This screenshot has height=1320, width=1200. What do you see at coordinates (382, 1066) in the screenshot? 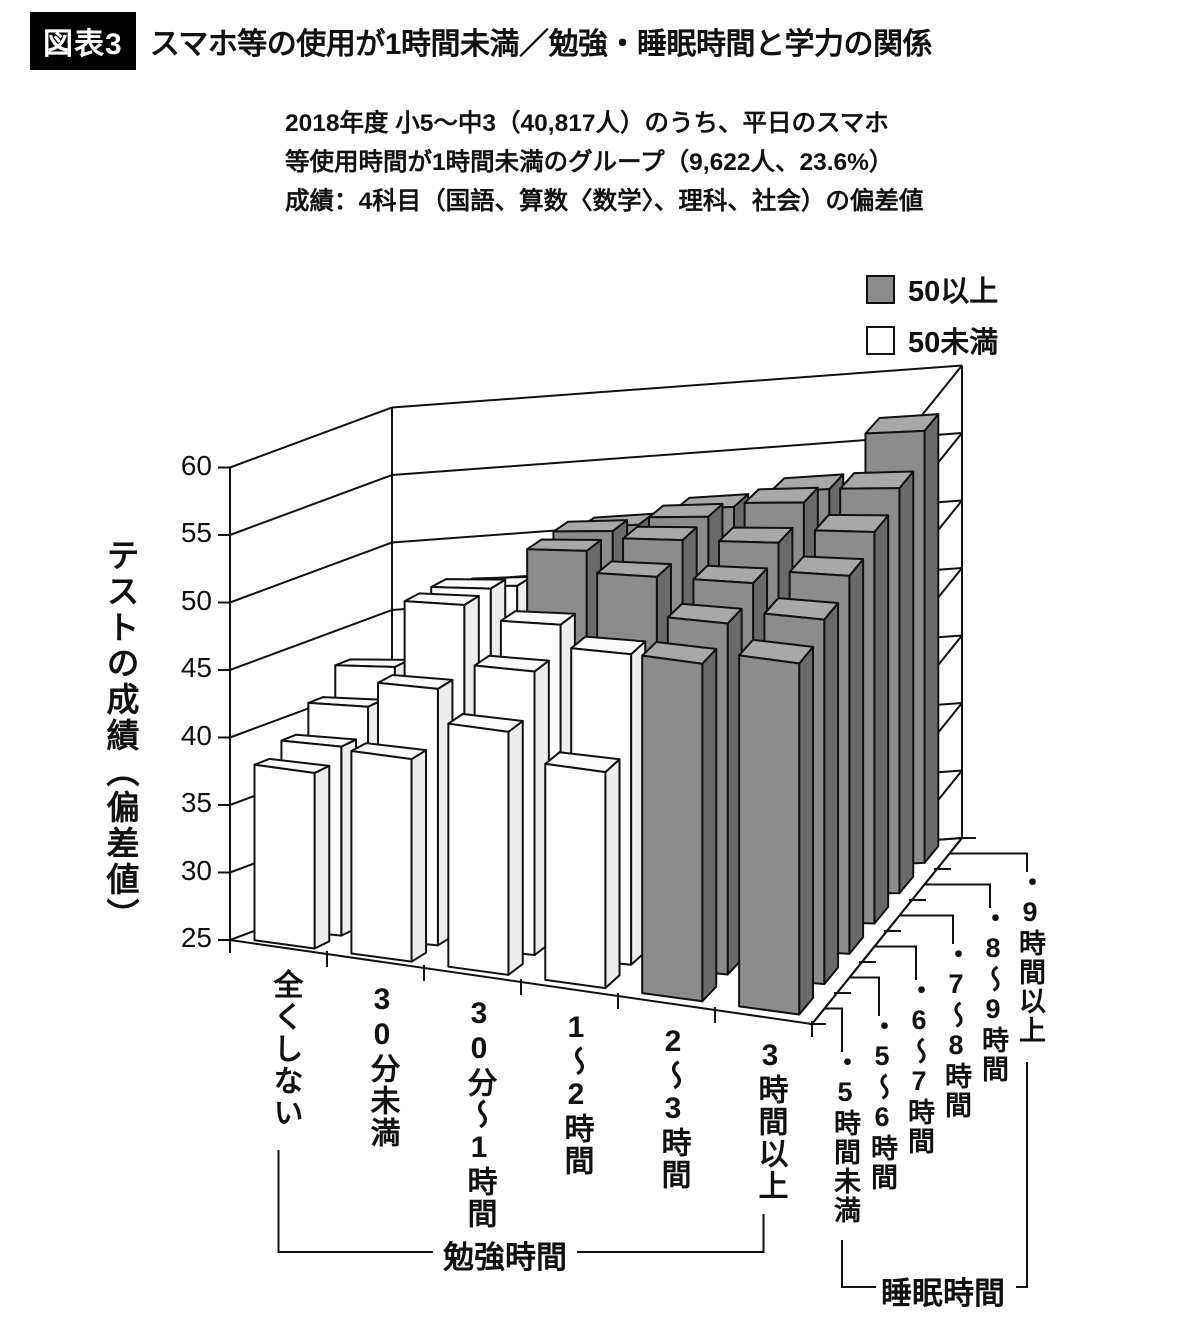
I see `study-category-label: 30分未満` at bounding box center [382, 1066].